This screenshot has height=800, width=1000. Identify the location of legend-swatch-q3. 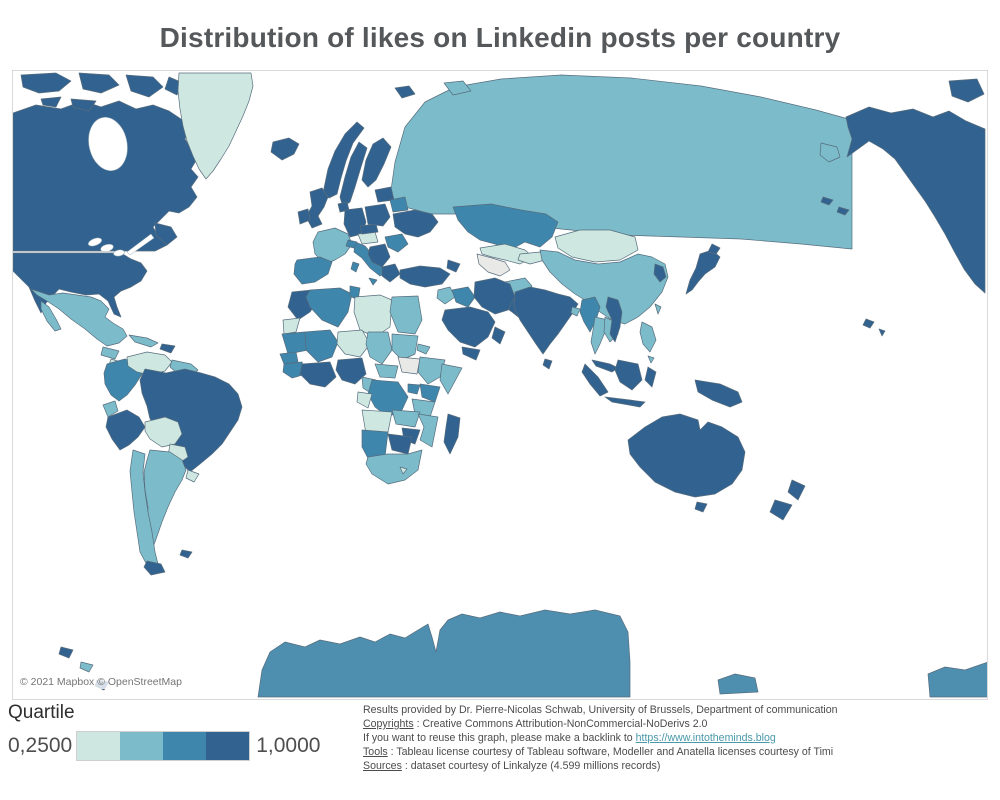
(185, 746).